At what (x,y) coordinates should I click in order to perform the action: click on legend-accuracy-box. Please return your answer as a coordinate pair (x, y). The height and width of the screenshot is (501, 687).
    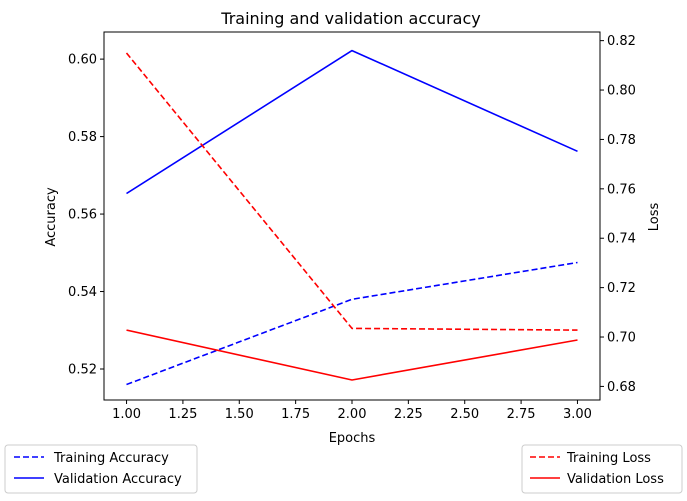
    Looking at the image, I should click on (101, 469).